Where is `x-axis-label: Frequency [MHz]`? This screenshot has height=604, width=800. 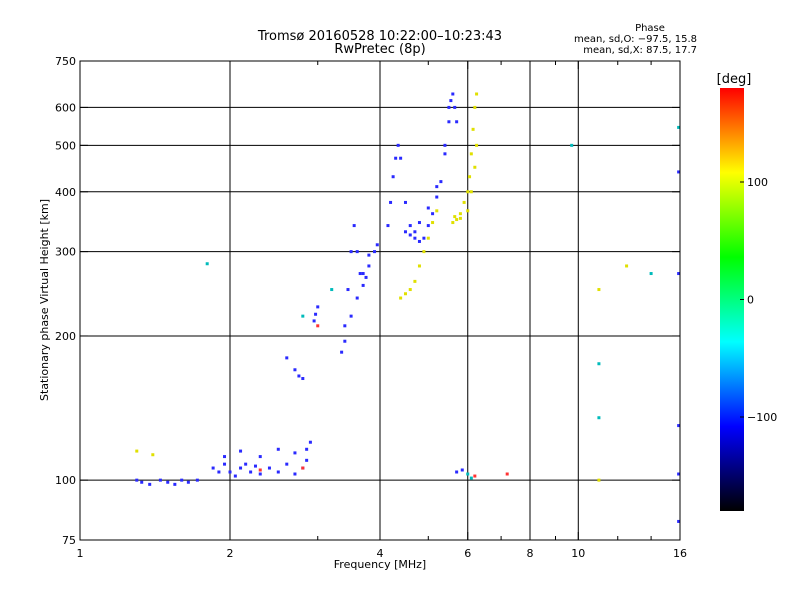
x-axis-label: Frequency [MHz] is located at coordinates (380, 564).